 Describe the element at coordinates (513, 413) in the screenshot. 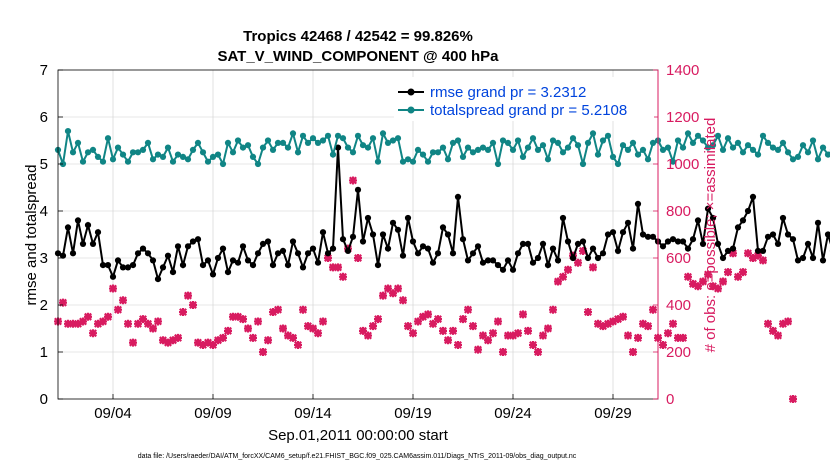

I see `x-tick-label: 09/24` at that location.